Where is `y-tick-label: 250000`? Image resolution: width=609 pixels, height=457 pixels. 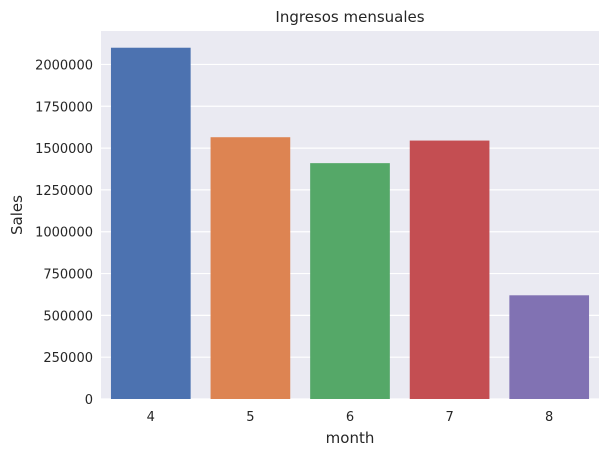 y-tick-label: 250000 is located at coordinates (68, 358).